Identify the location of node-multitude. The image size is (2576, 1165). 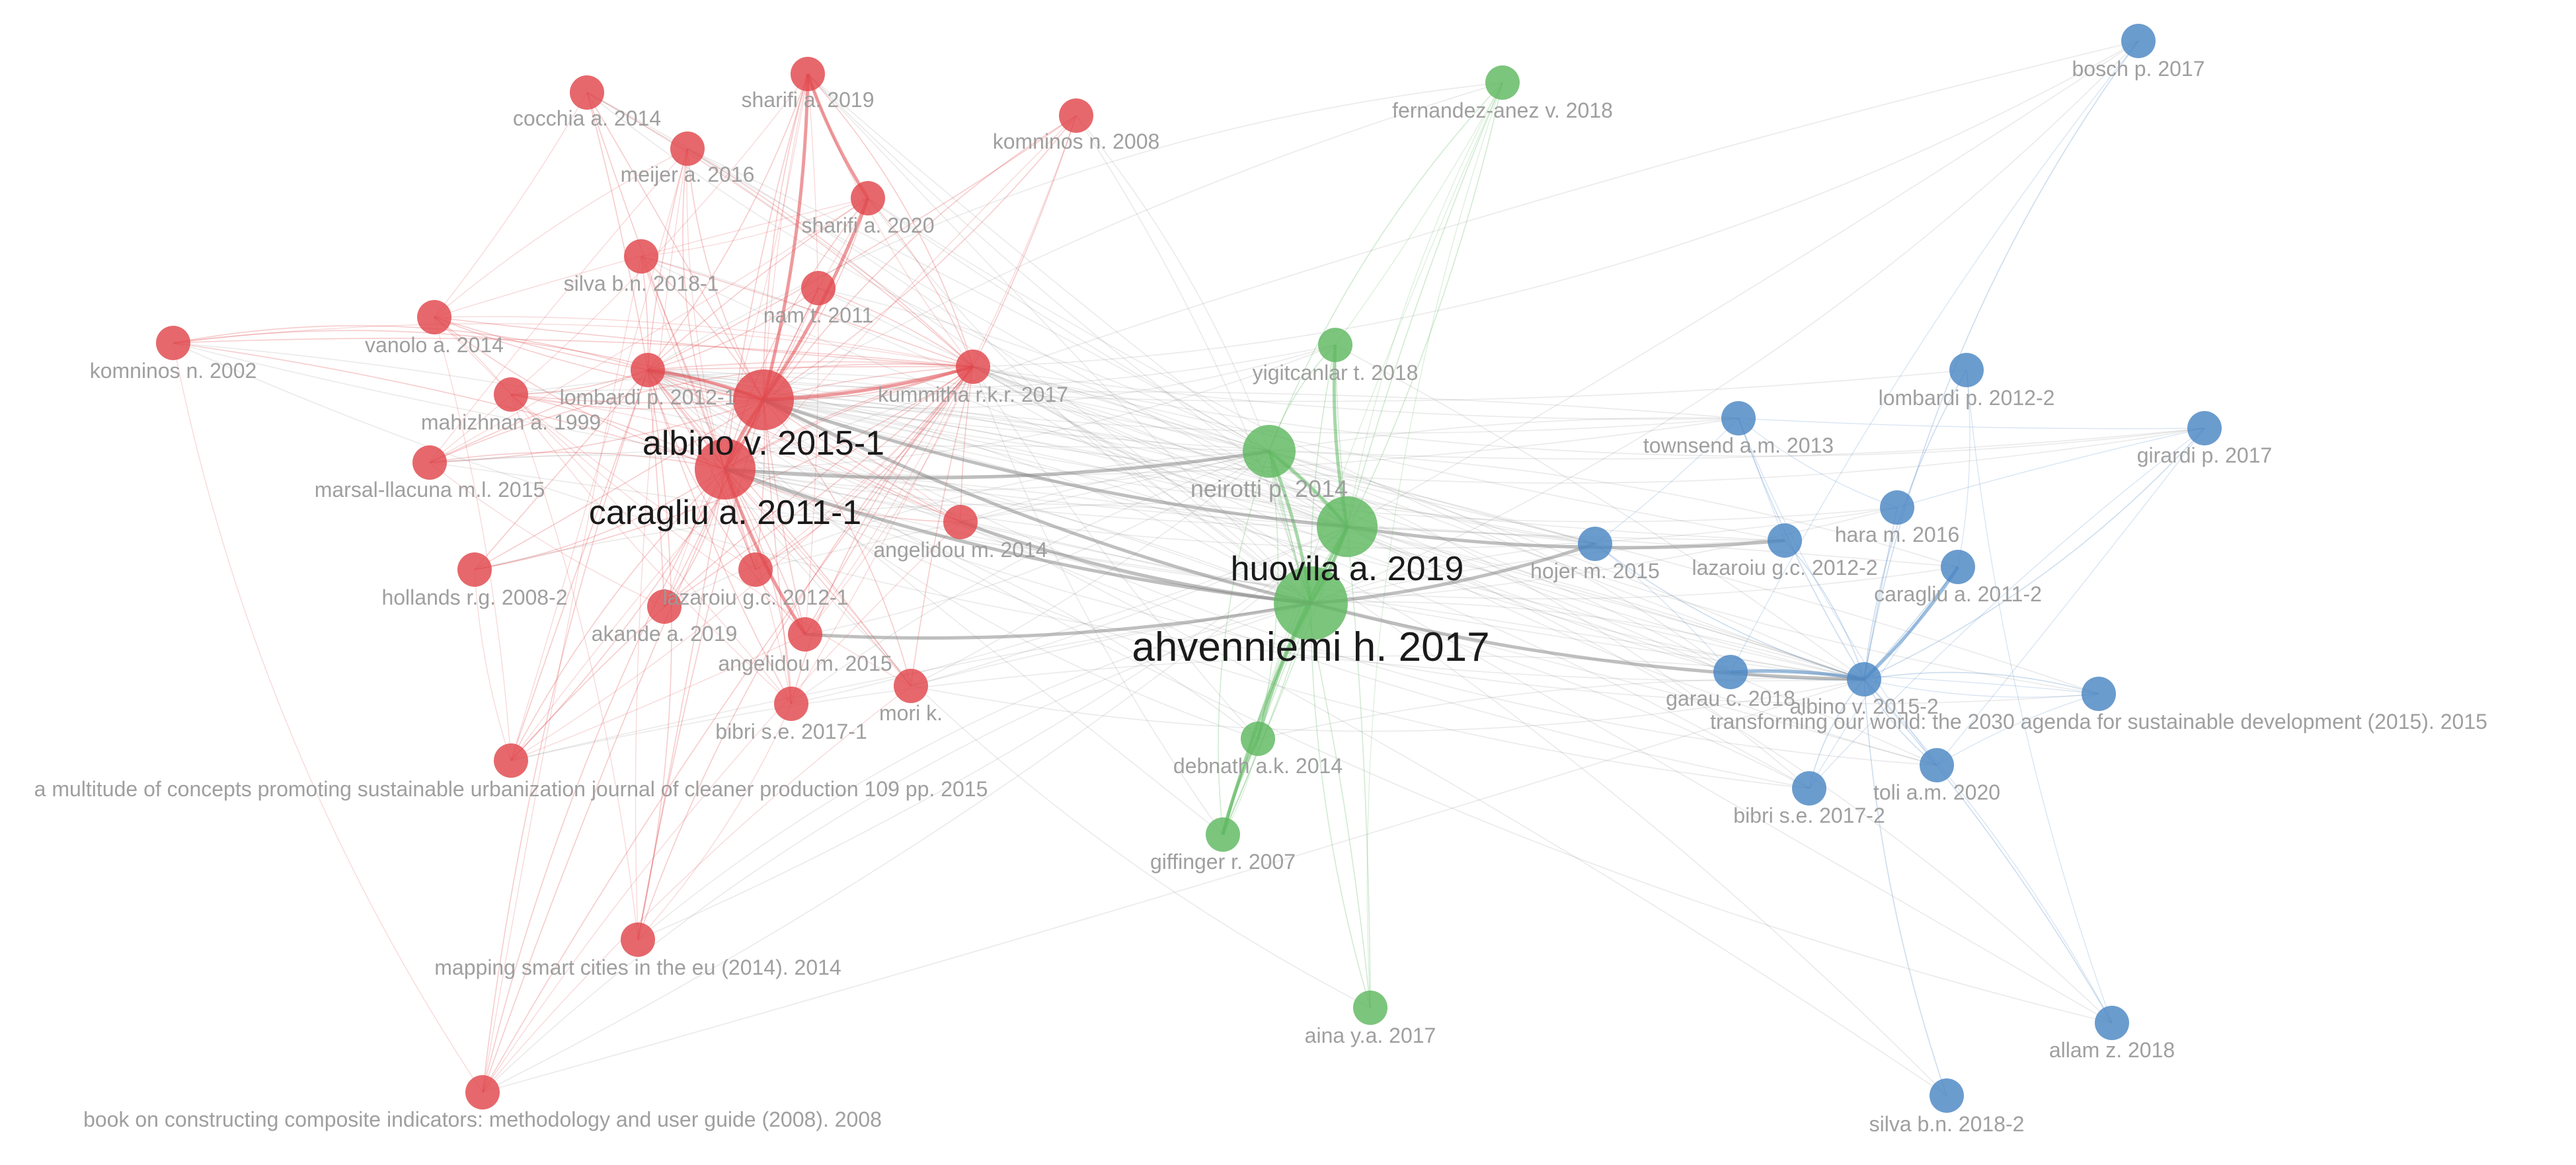
(511, 760).